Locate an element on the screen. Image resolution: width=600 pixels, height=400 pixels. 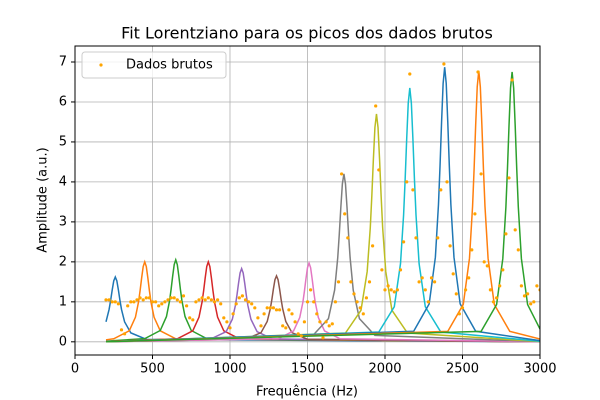
y-tick-label: 7 is located at coordinates (63, 61).